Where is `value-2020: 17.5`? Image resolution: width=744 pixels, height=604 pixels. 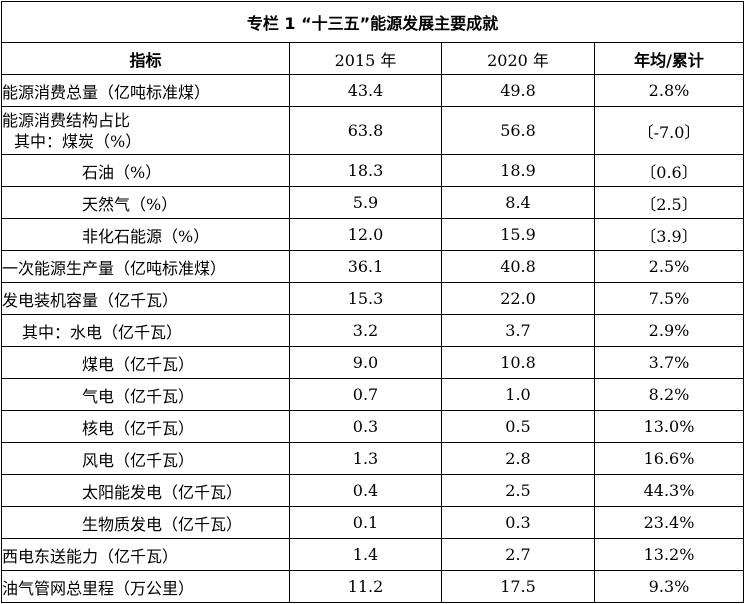
value-2020: 17.5 is located at coordinates (518, 586).